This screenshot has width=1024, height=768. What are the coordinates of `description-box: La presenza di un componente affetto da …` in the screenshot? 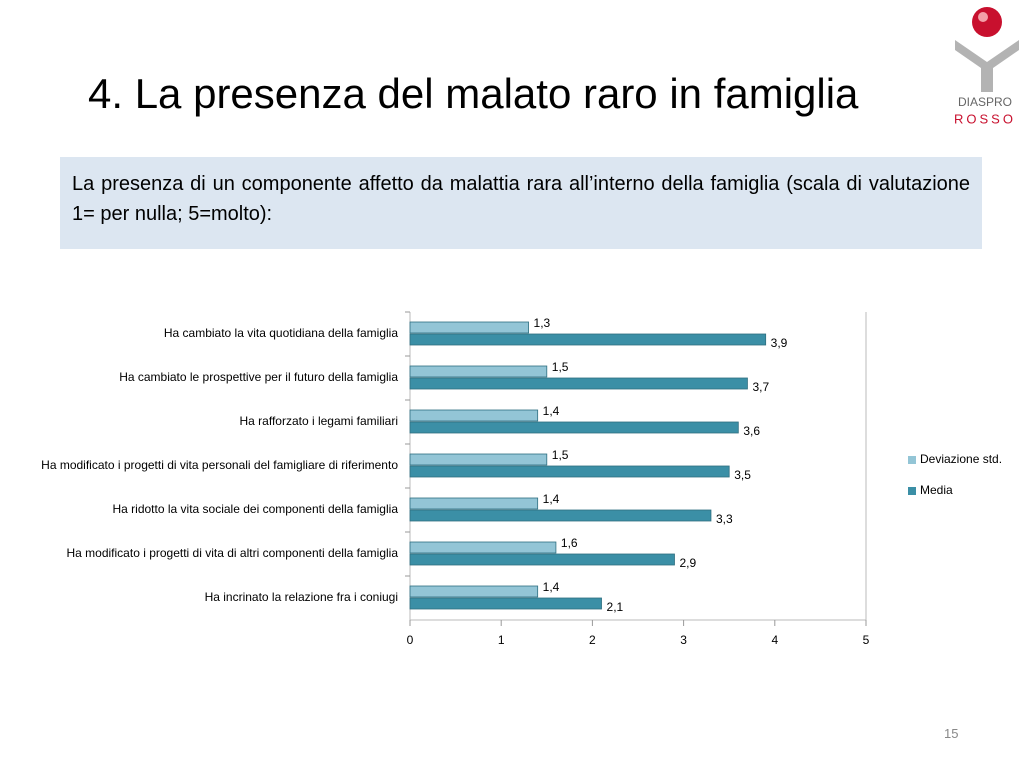 It's located at (521, 203).